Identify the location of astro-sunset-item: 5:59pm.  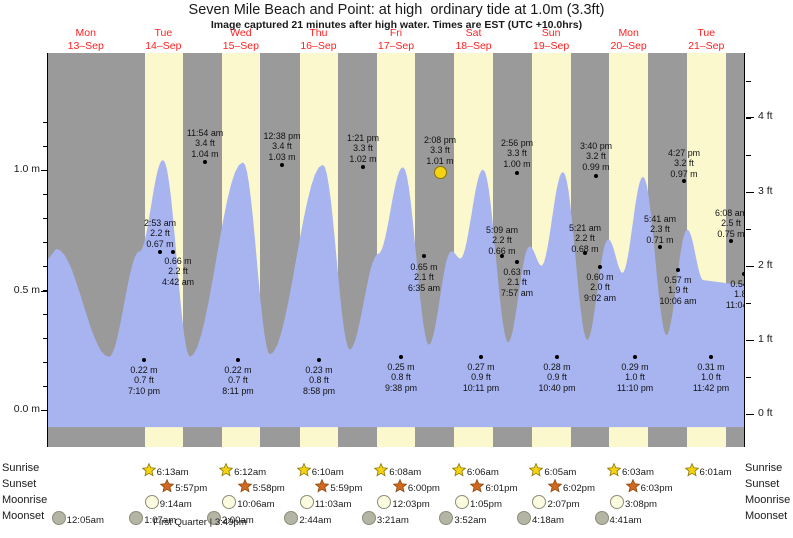
(338, 486).